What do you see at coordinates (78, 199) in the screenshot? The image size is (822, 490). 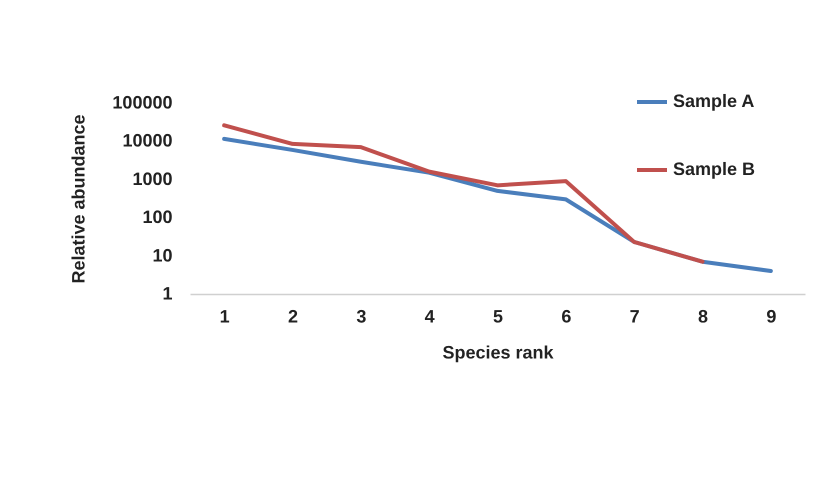 I see `y-axis-title: Relative abundance` at bounding box center [78, 199].